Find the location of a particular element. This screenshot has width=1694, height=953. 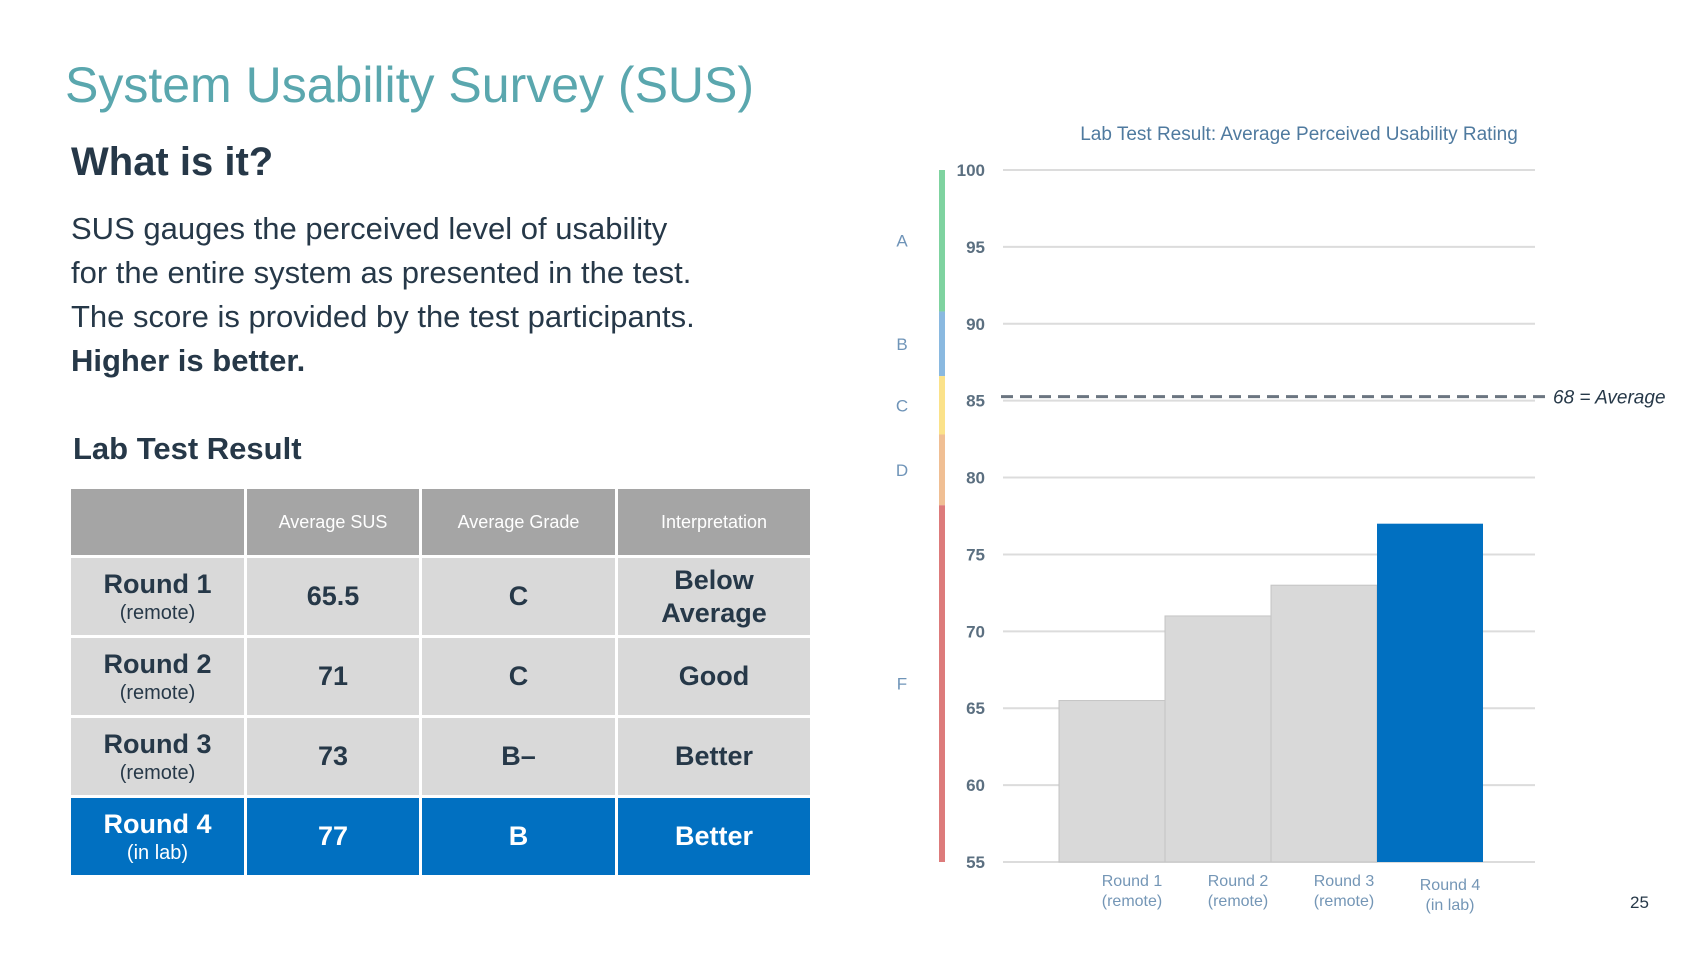

x-tick-label: Round 4 is located at coordinates (1450, 885).